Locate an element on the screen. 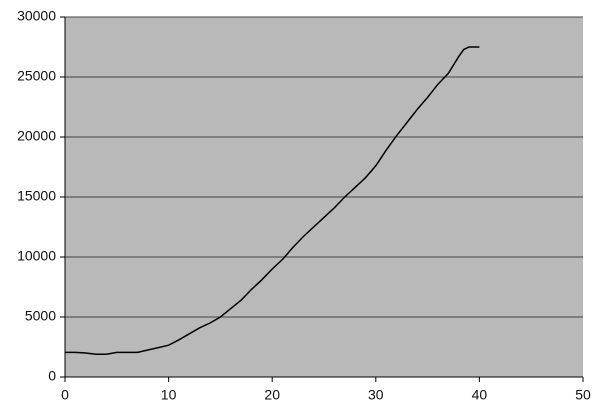 Image resolution: width=600 pixels, height=412 pixels. y-tick-label: 0 is located at coordinates (52, 376).